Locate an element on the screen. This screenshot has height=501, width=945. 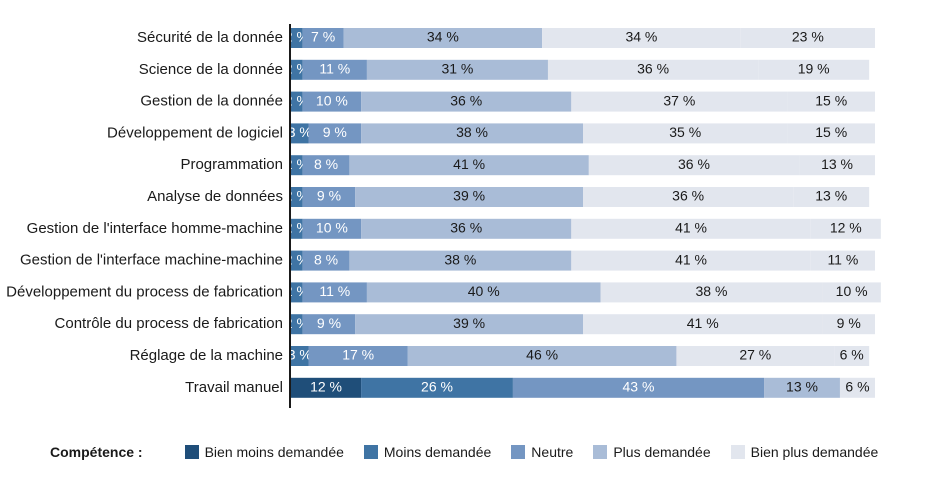
data-label-r8-s5: 10 % is located at coordinates (852, 291).